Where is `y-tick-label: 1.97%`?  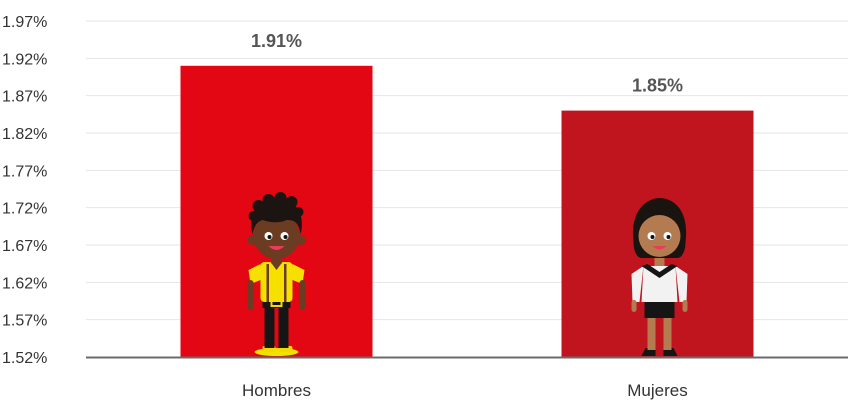
y-tick-label: 1.97% is located at coordinates (24, 22).